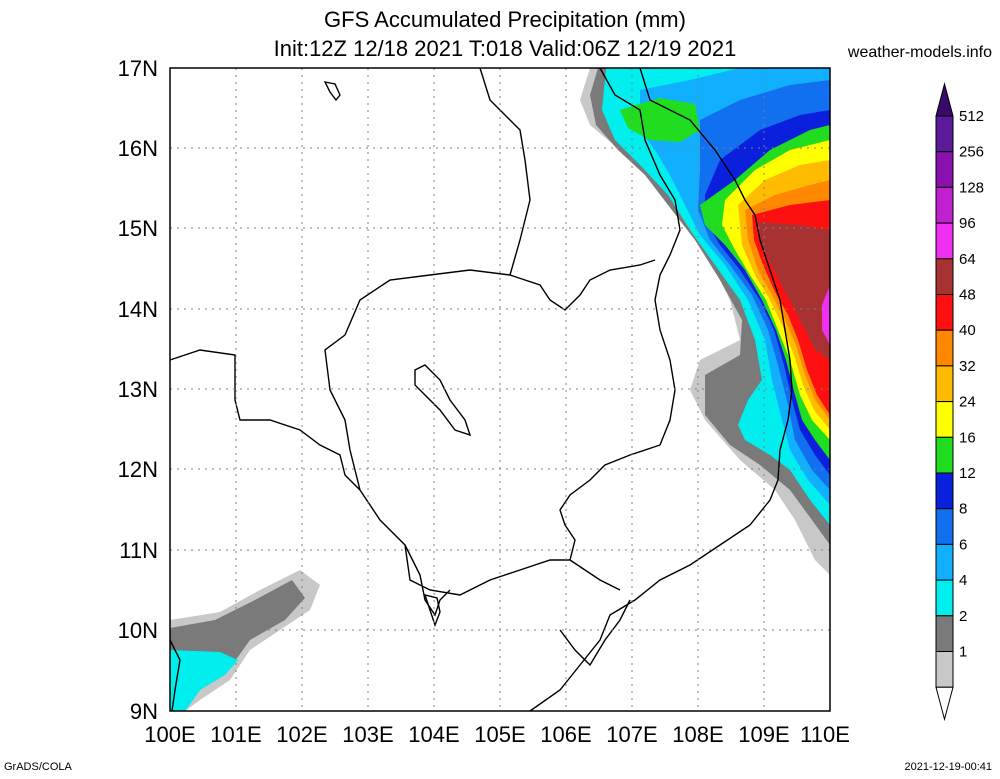  Describe the element at coordinates (138, 309) in the screenshot. I see `lat-label: 14N` at that location.